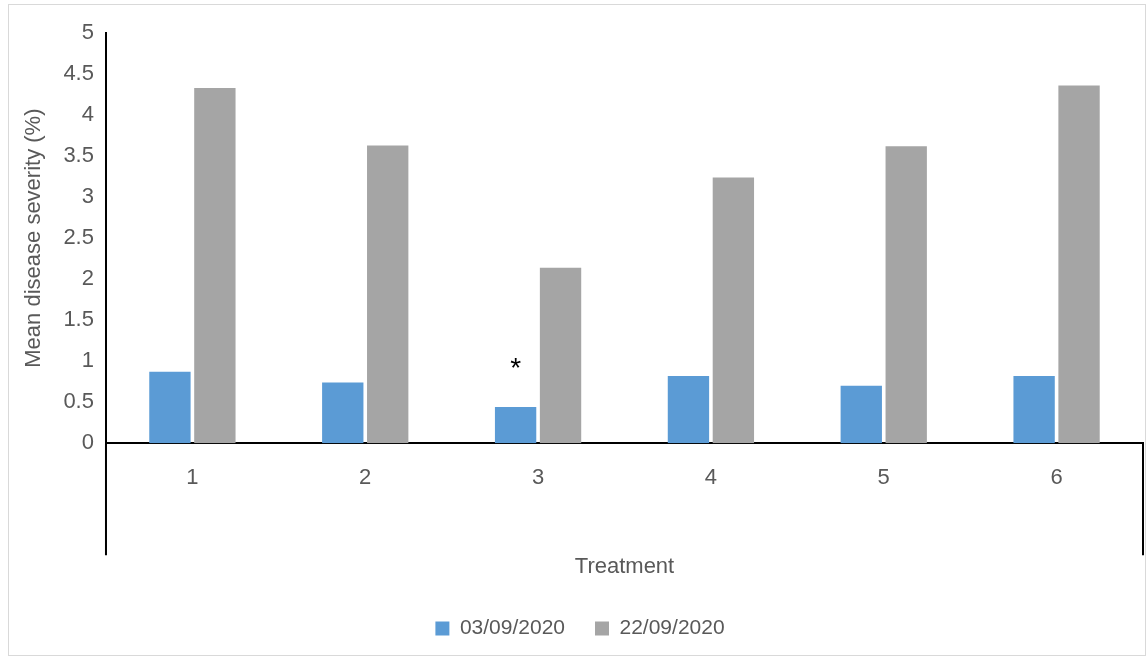  What do you see at coordinates (516, 368) in the screenshot?
I see `annotation: *` at bounding box center [516, 368].